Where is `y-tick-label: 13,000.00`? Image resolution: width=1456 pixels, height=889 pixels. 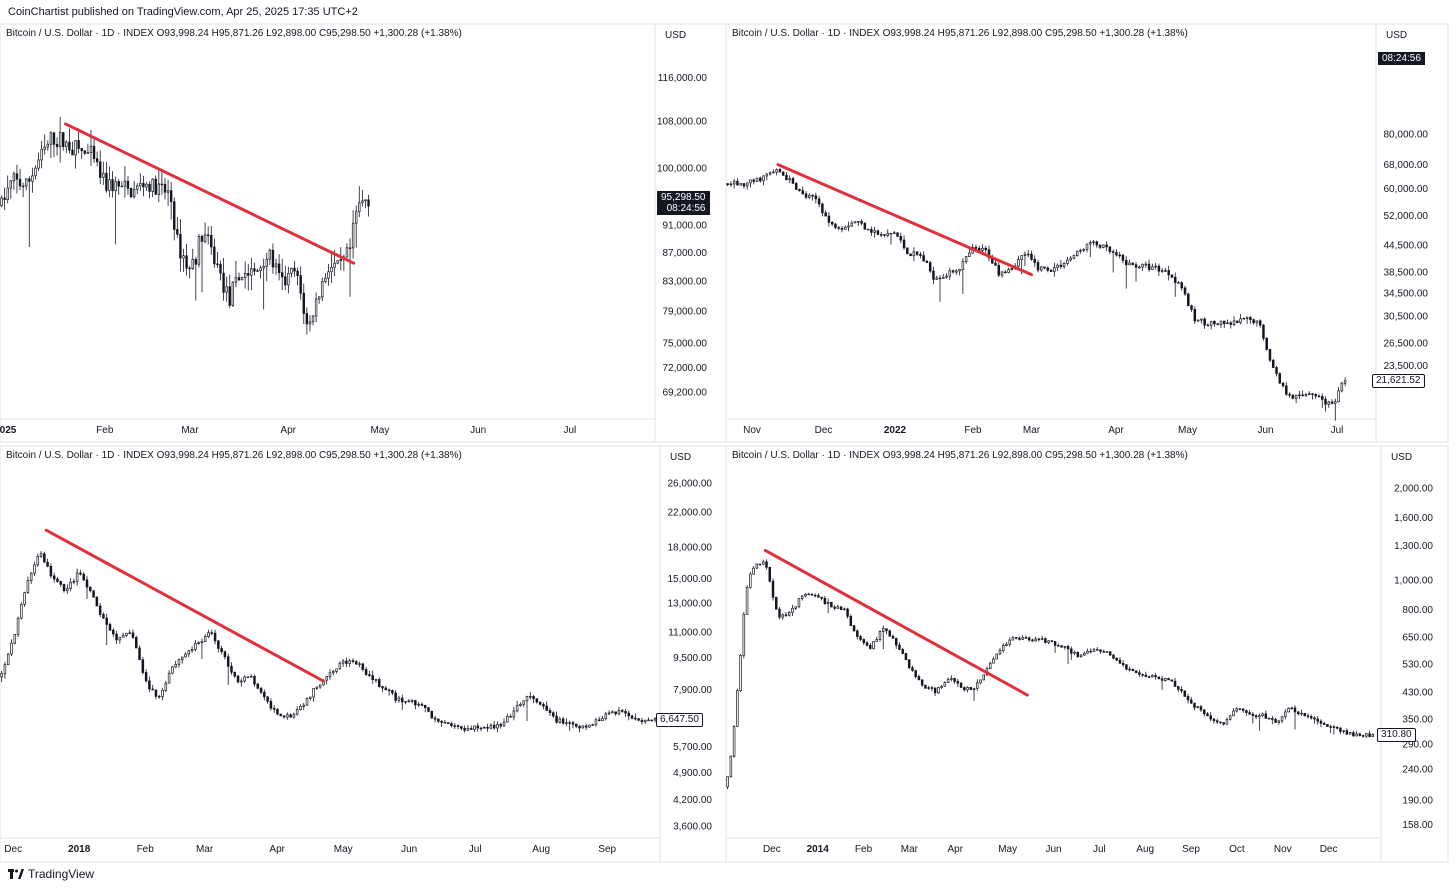 y-tick-label: 13,000.00 is located at coordinates (690, 604).